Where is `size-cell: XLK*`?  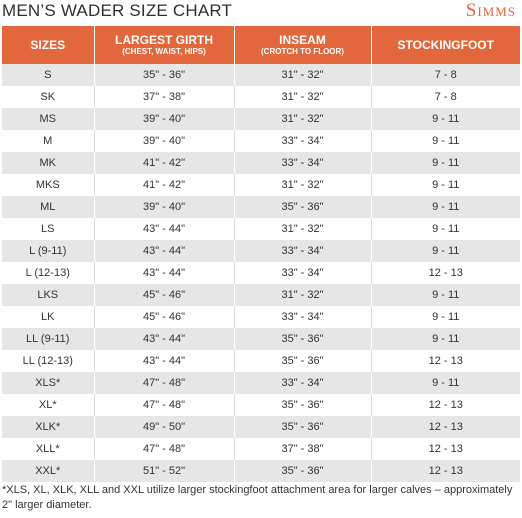 size-cell: XLK* is located at coordinates (48, 427).